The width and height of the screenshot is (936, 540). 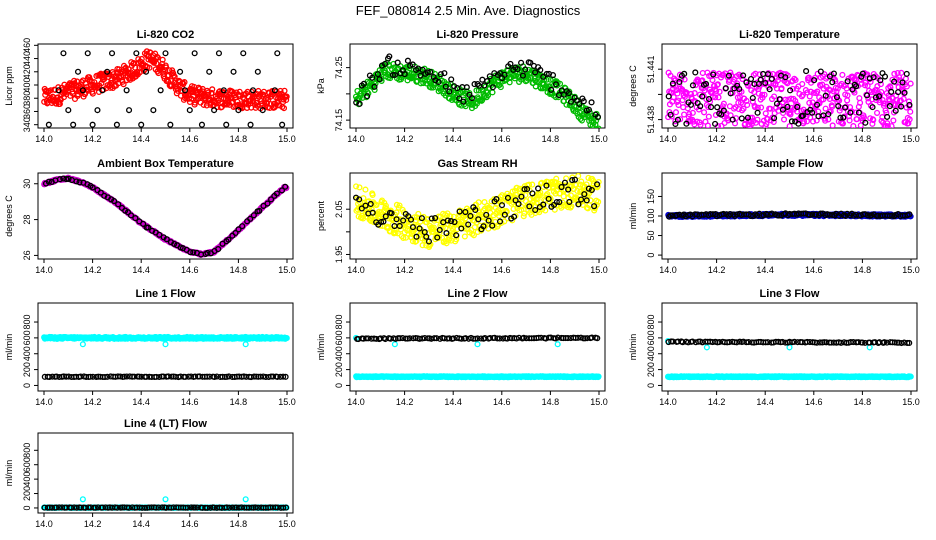 I want to click on x-tick-label: 14.2, so click(x=405, y=402).